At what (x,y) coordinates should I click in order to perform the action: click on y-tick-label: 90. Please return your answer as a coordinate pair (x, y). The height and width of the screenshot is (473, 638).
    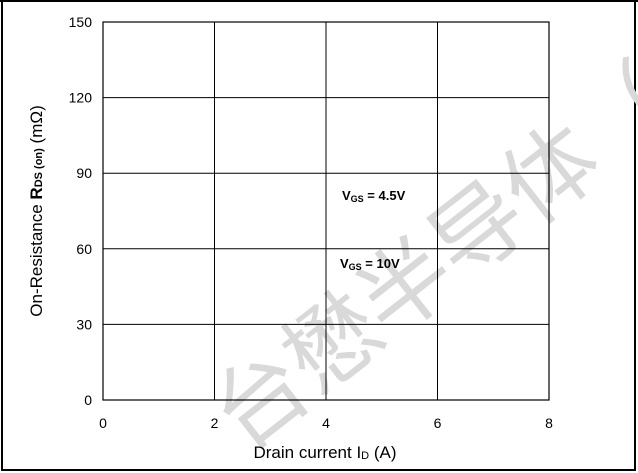
    Looking at the image, I should click on (84, 173).